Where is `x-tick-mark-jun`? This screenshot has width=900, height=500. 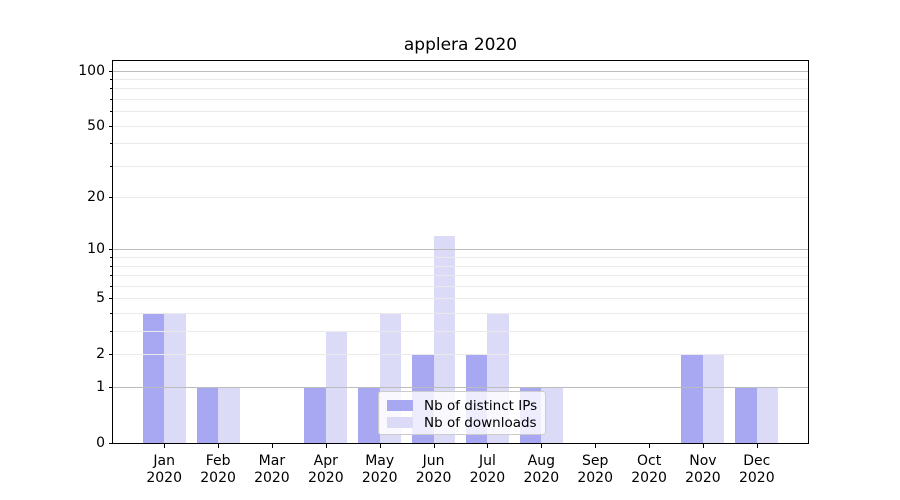 x-tick-mark-jun is located at coordinates (434, 446).